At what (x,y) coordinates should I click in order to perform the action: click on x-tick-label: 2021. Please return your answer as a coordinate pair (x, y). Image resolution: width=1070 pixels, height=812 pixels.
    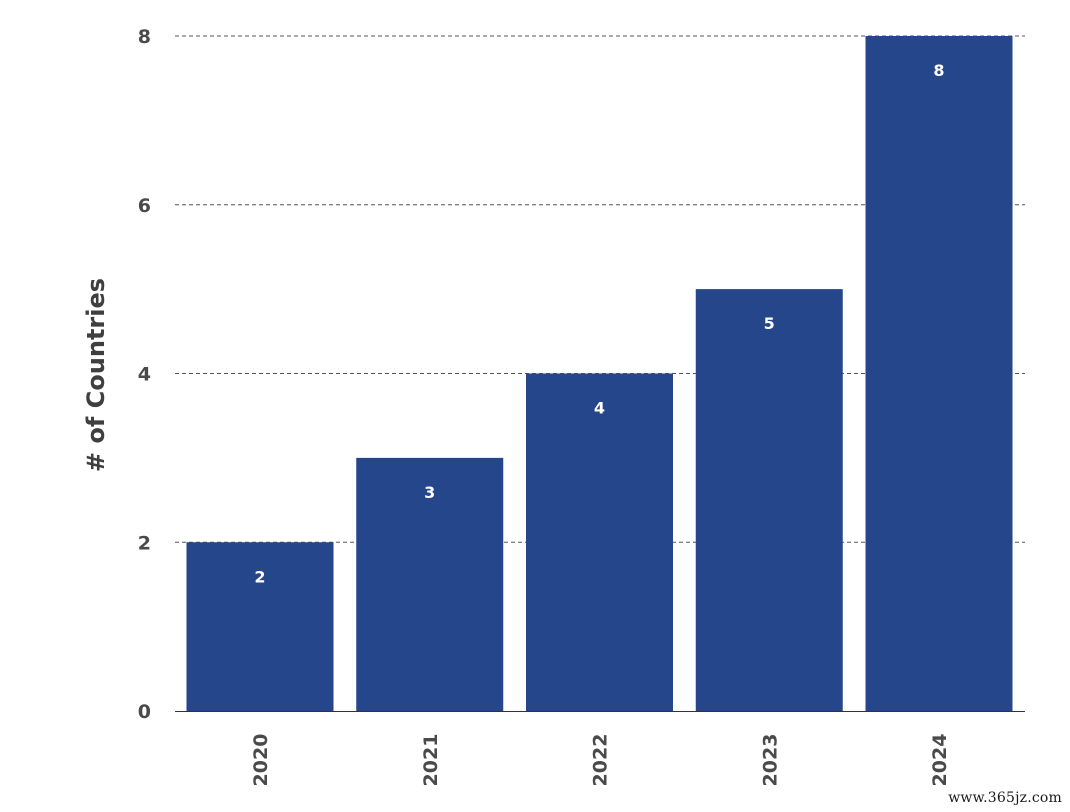
    Looking at the image, I should click on (431, 760).